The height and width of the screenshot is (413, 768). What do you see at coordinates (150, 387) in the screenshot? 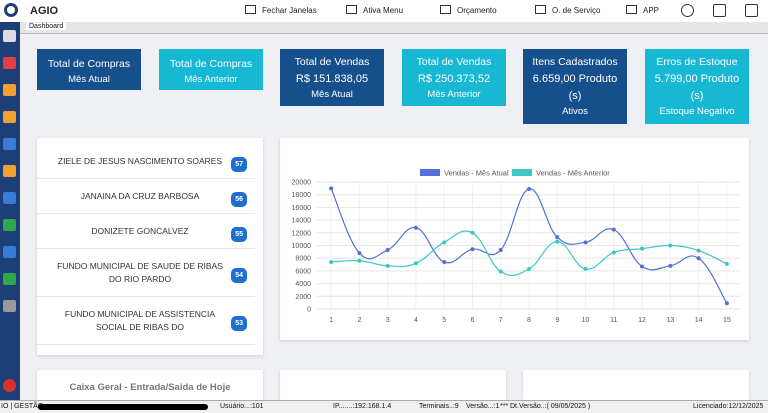
I see `panel-title: Caixa Geral - Entrada/Saida de Hoje` at bounding box center [150, 387].